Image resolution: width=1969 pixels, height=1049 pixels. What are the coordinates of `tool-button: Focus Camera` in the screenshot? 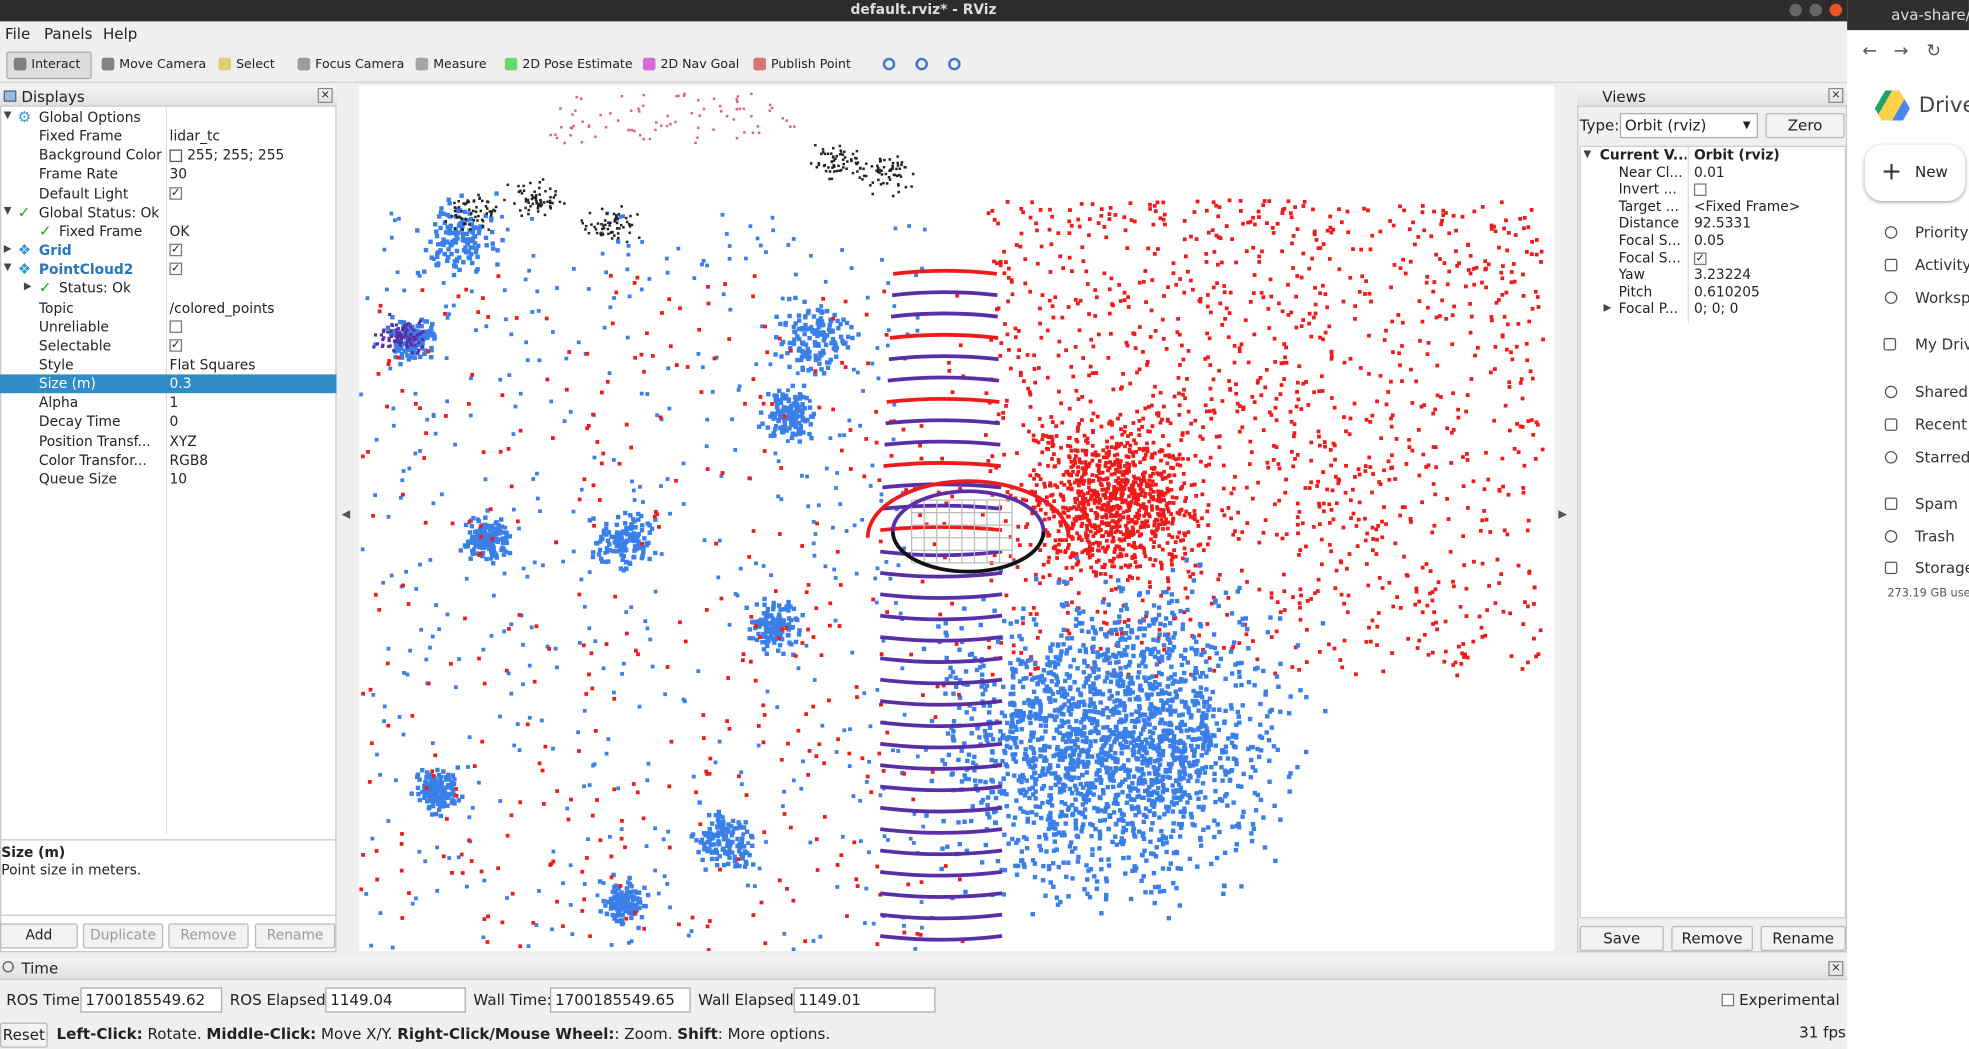 It's located at (360, 64).